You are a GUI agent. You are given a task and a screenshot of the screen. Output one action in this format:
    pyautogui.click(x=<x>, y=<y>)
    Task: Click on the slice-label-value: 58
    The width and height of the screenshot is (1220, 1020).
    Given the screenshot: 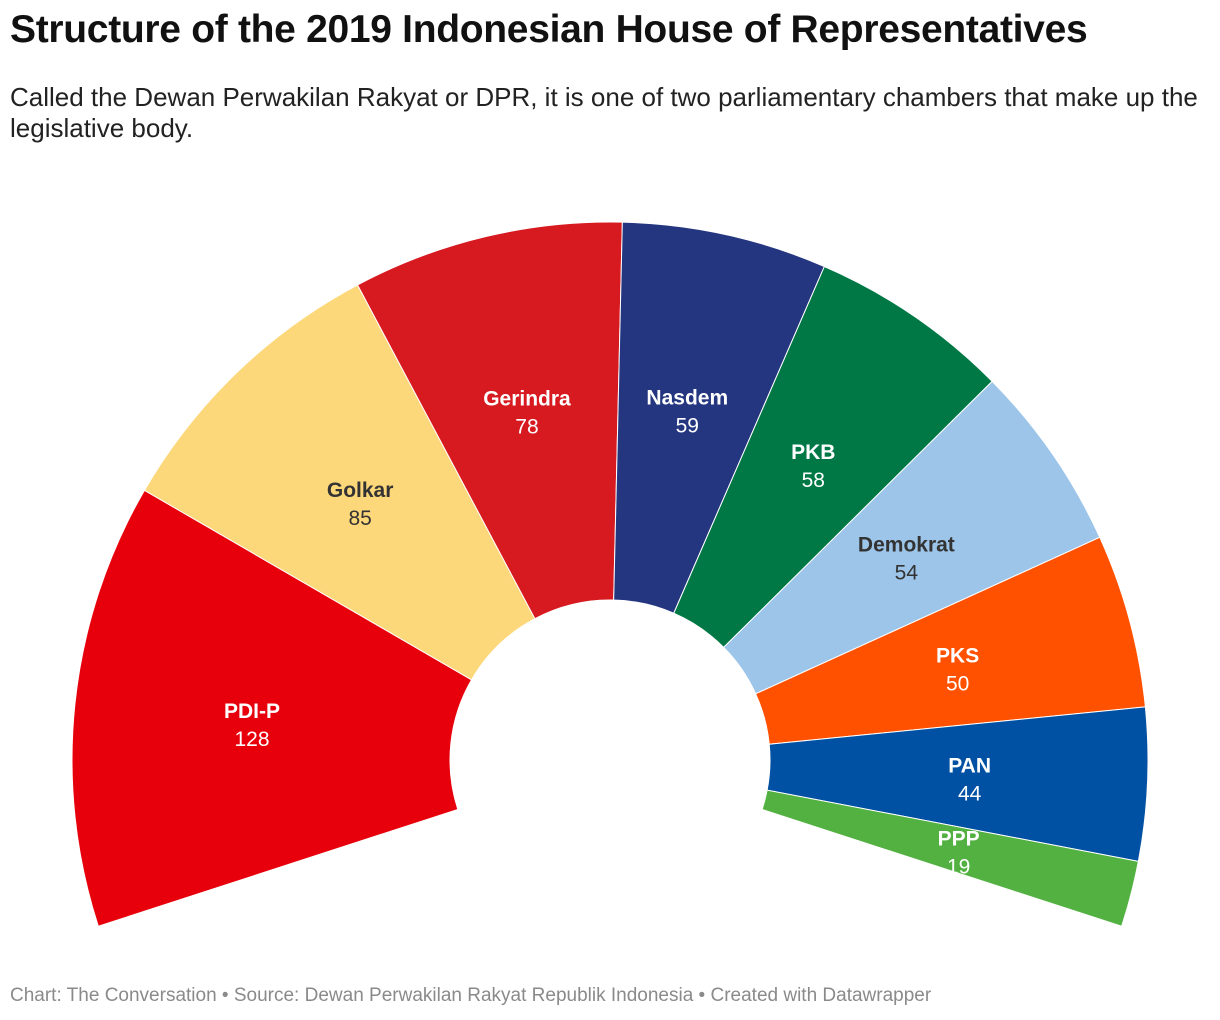 What is the action you would take?
    pyautogui.click(x=813, y=480)
    